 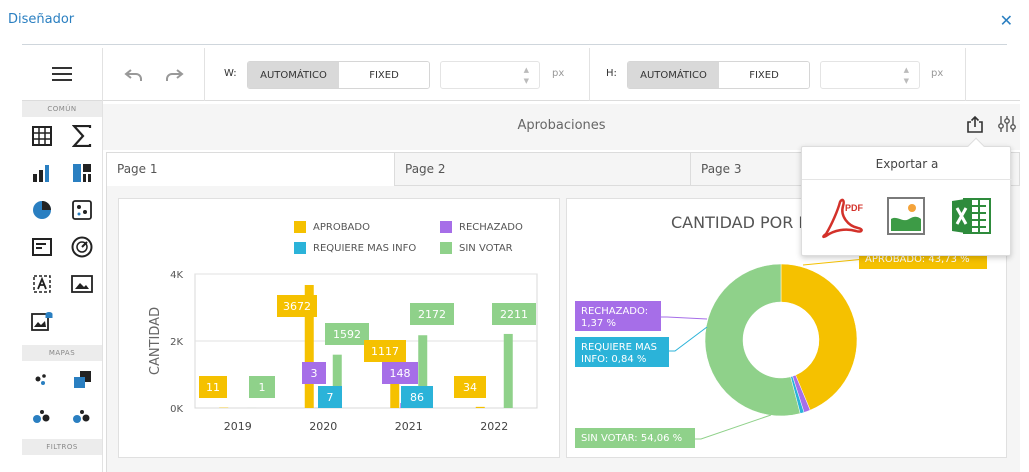 I want to click on legend-item-rechazado: RECHAZADO, so click(x=481, y=227).